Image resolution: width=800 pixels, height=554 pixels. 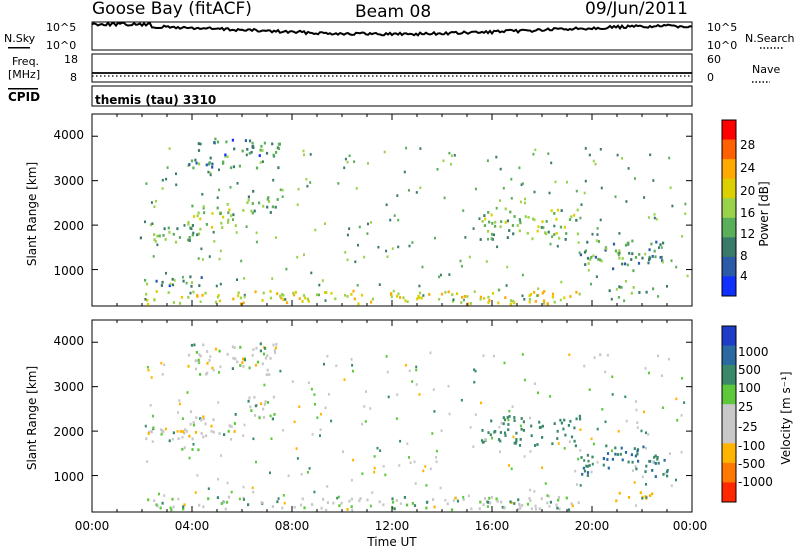 I want to click on freq-panel-frame, so click(x=392, y=68).